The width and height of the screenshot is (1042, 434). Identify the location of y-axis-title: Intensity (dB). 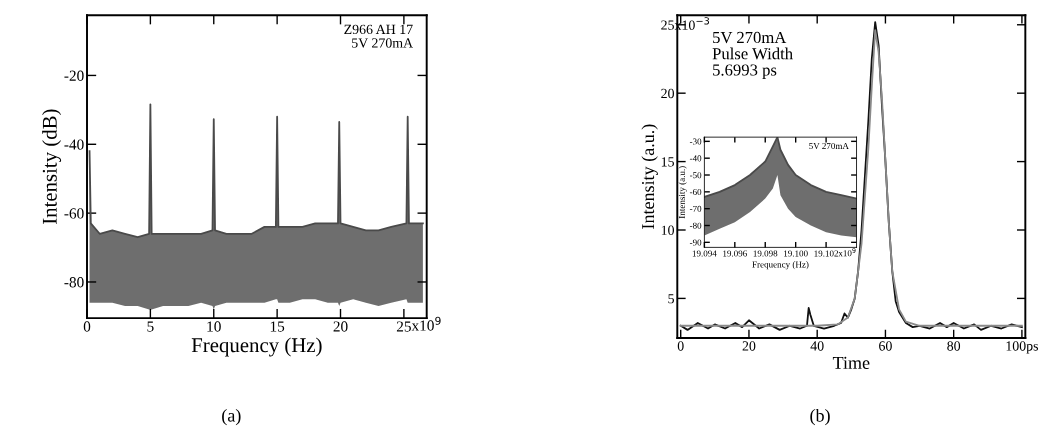
(52, 167).